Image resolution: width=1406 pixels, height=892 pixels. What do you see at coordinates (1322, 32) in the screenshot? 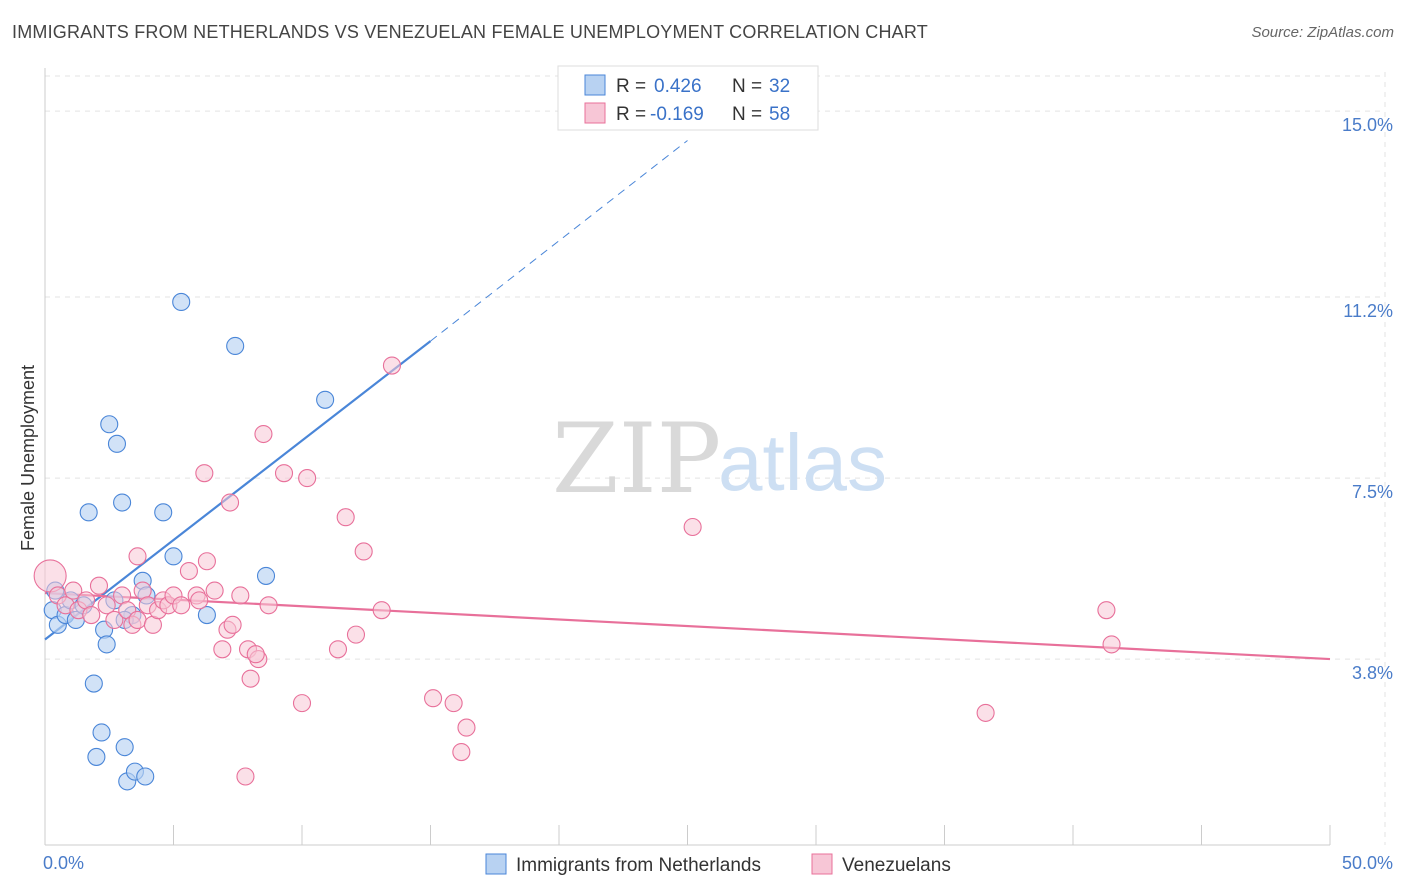
I see `source-label: Source: ZipAtlas.com` at bounding box center [1322, 32].